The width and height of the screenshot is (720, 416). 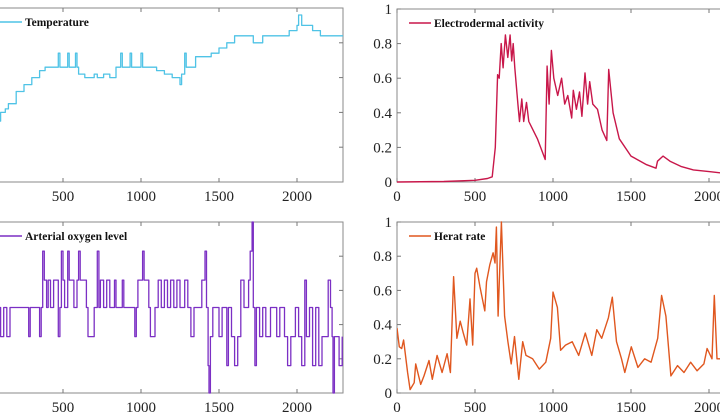 What do you see at coordinates (76, 237) in the screenshot?
I see `legend-label: Arterial oxygen level` at bounding box center [76, 237].